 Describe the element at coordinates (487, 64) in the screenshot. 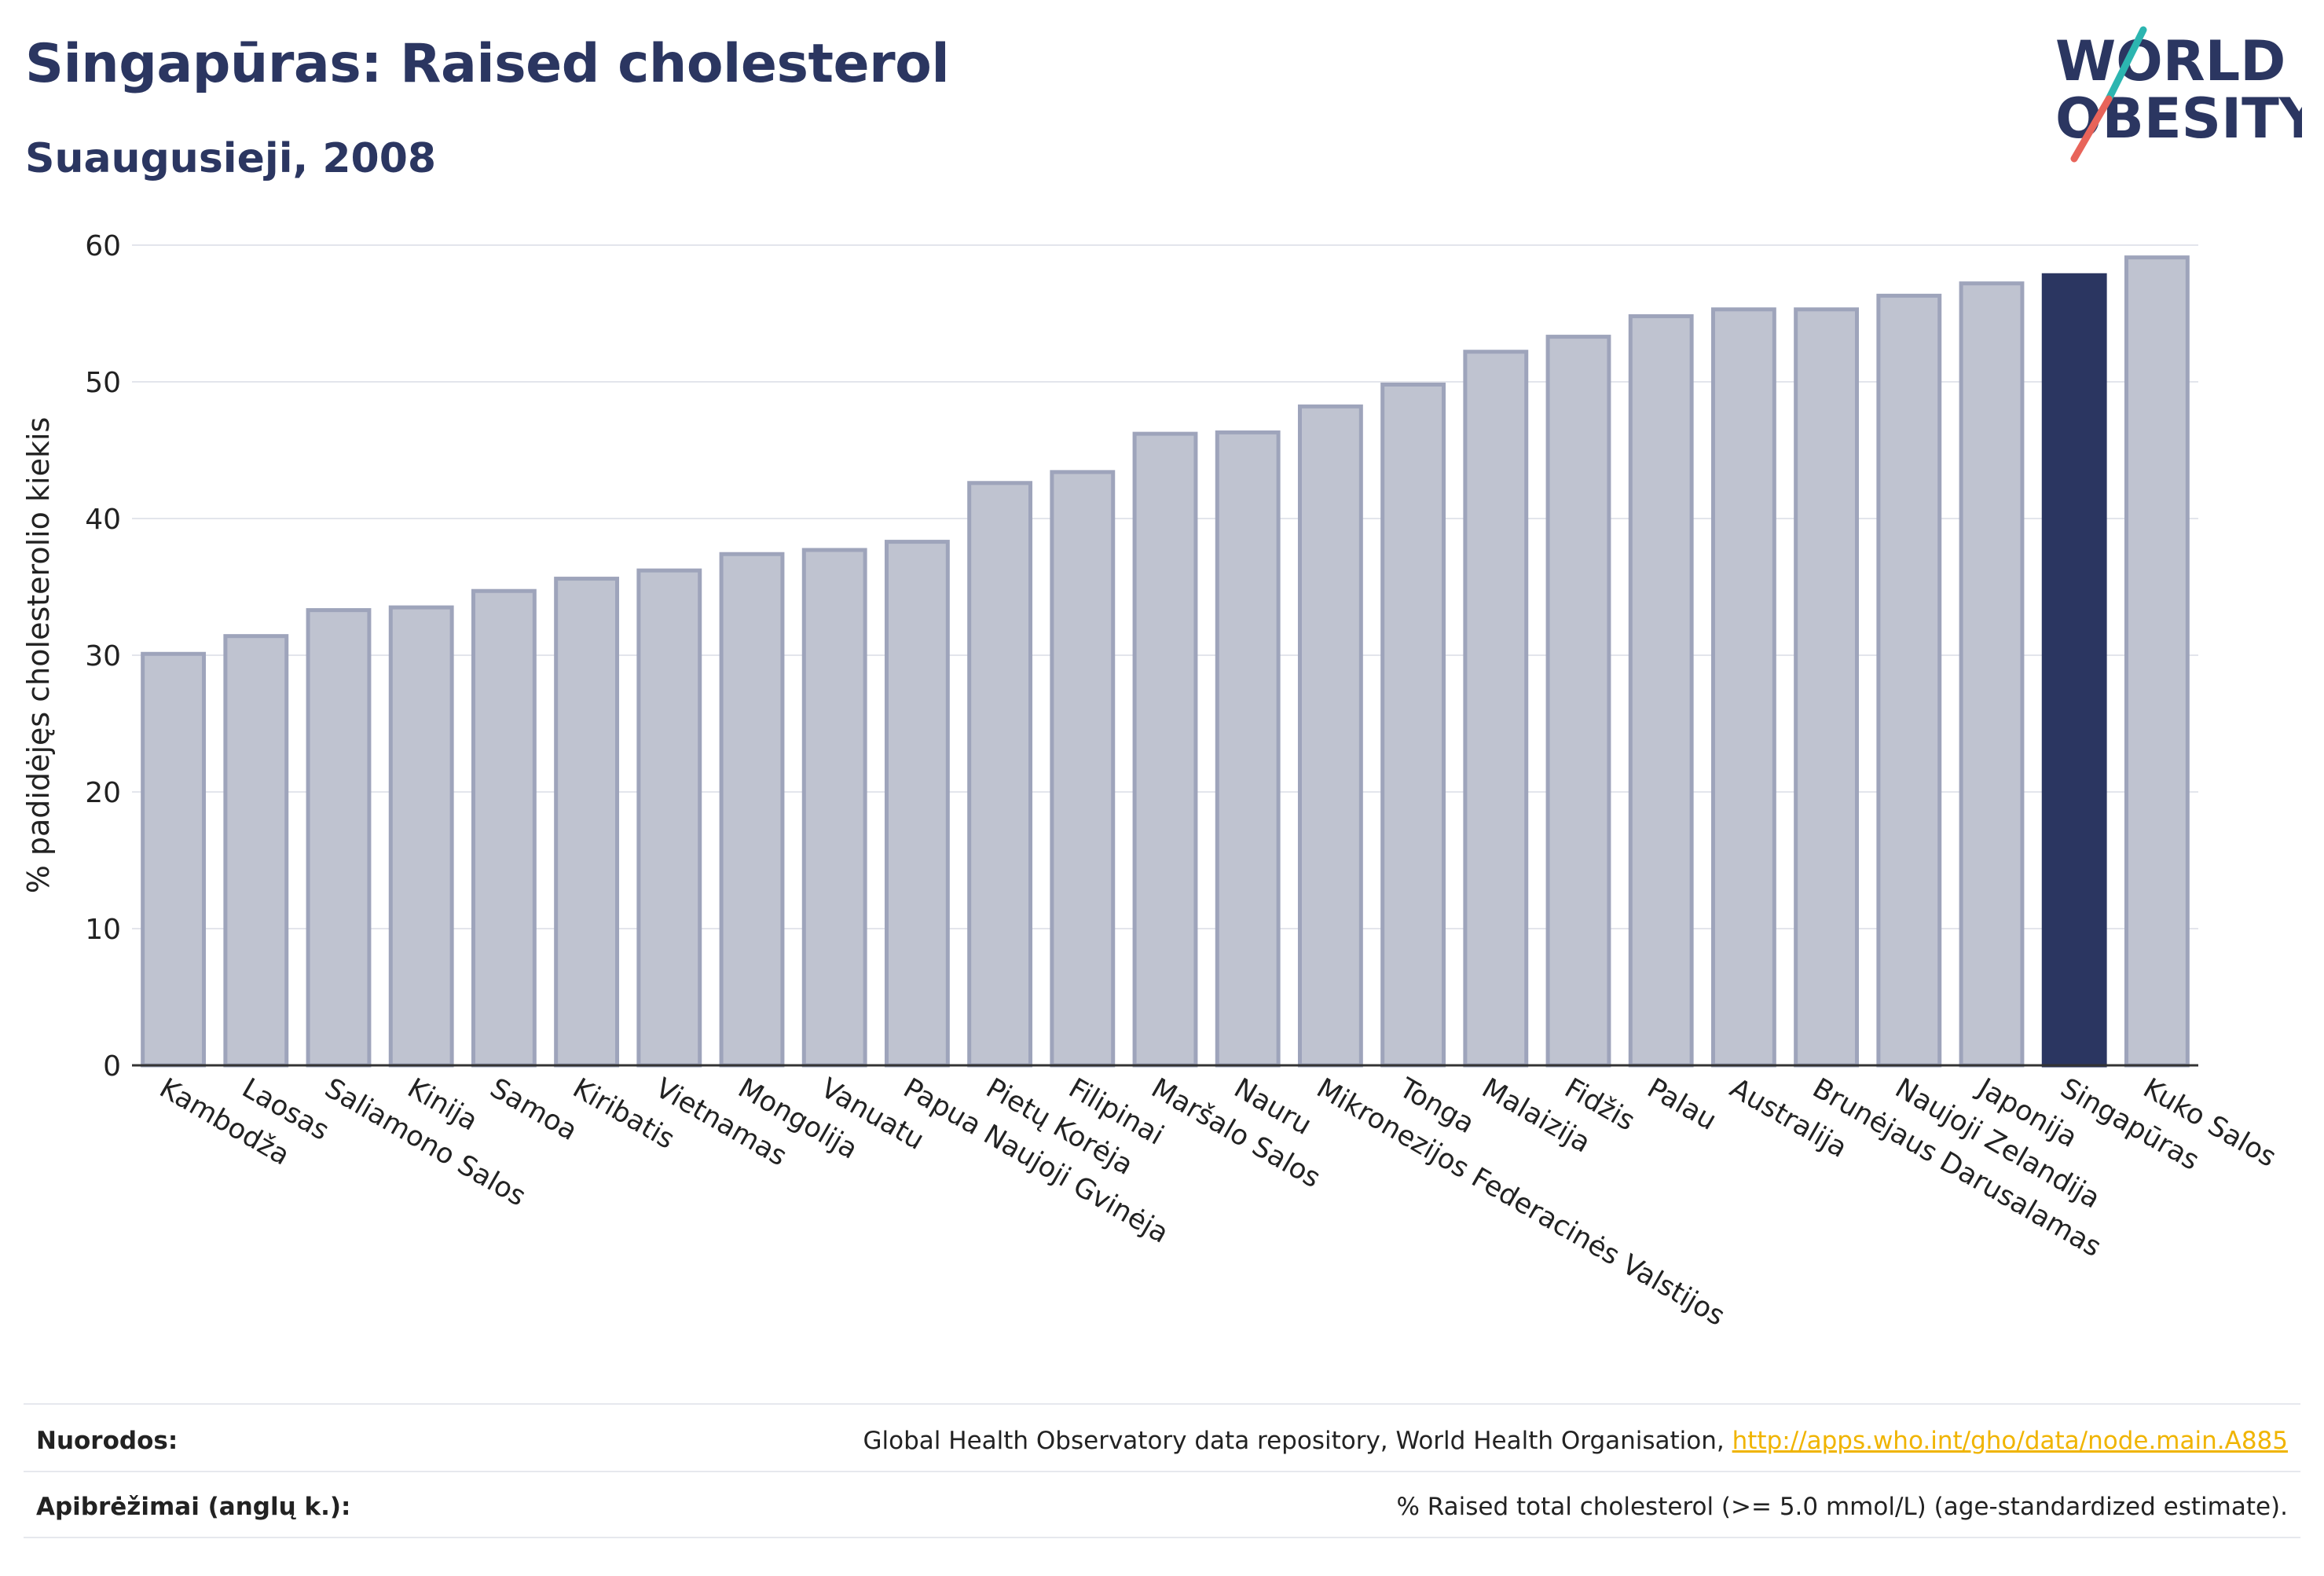

I see `chart-title: Singapūras: Raised cholesterol` at that location.